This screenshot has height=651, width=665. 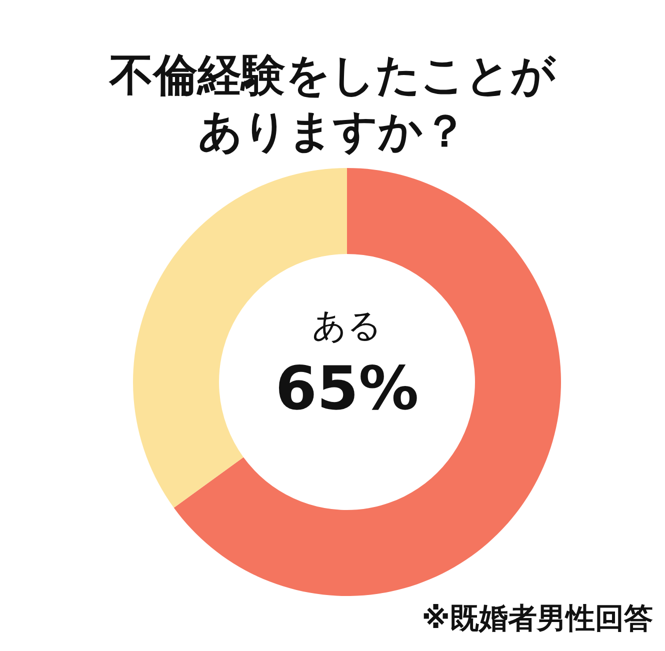 What do you see at coordinates (347, 389) in the screenshot?
I see `value-label: 65%` at bounding box center [347, 389].